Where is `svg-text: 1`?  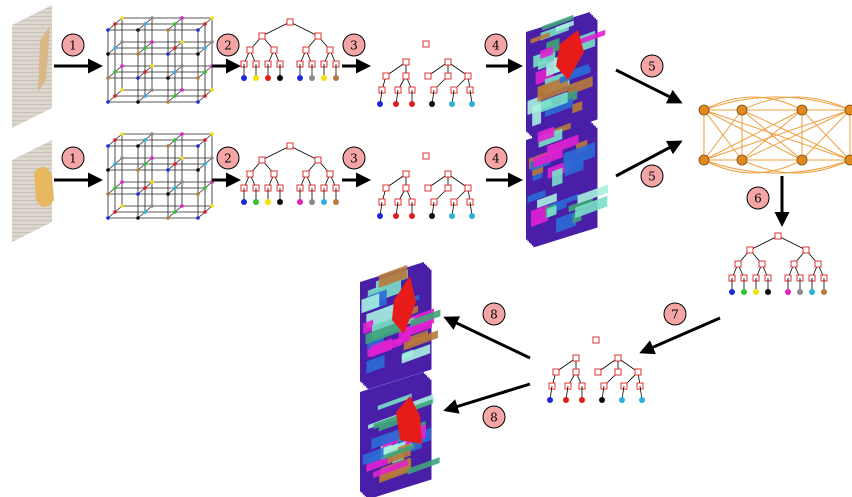 svg-text: 1 is located at coordinates (73, 46).